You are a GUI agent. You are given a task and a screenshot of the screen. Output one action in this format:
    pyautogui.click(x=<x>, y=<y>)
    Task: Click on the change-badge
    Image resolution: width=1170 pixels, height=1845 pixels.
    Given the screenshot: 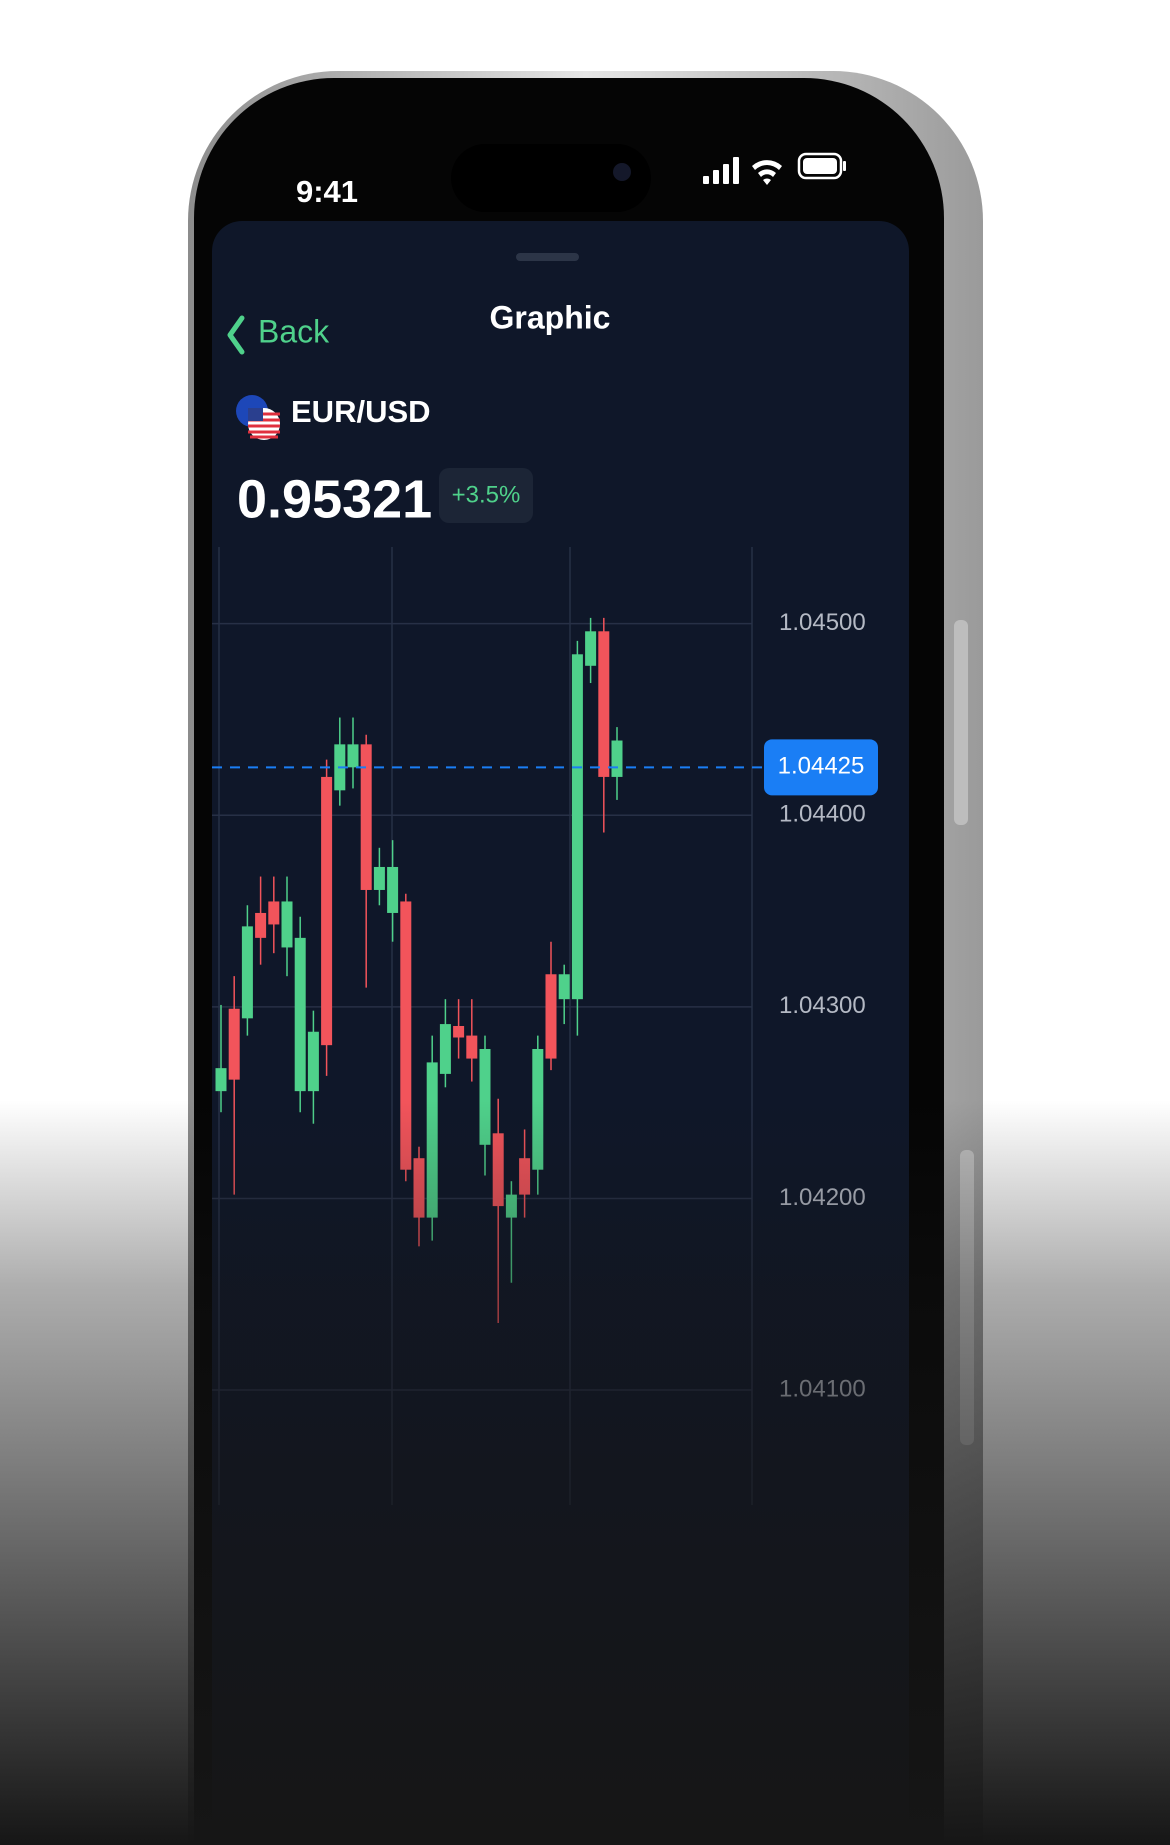 What is the action you would take?
    pyautogui.click(x=486, y=495)
    